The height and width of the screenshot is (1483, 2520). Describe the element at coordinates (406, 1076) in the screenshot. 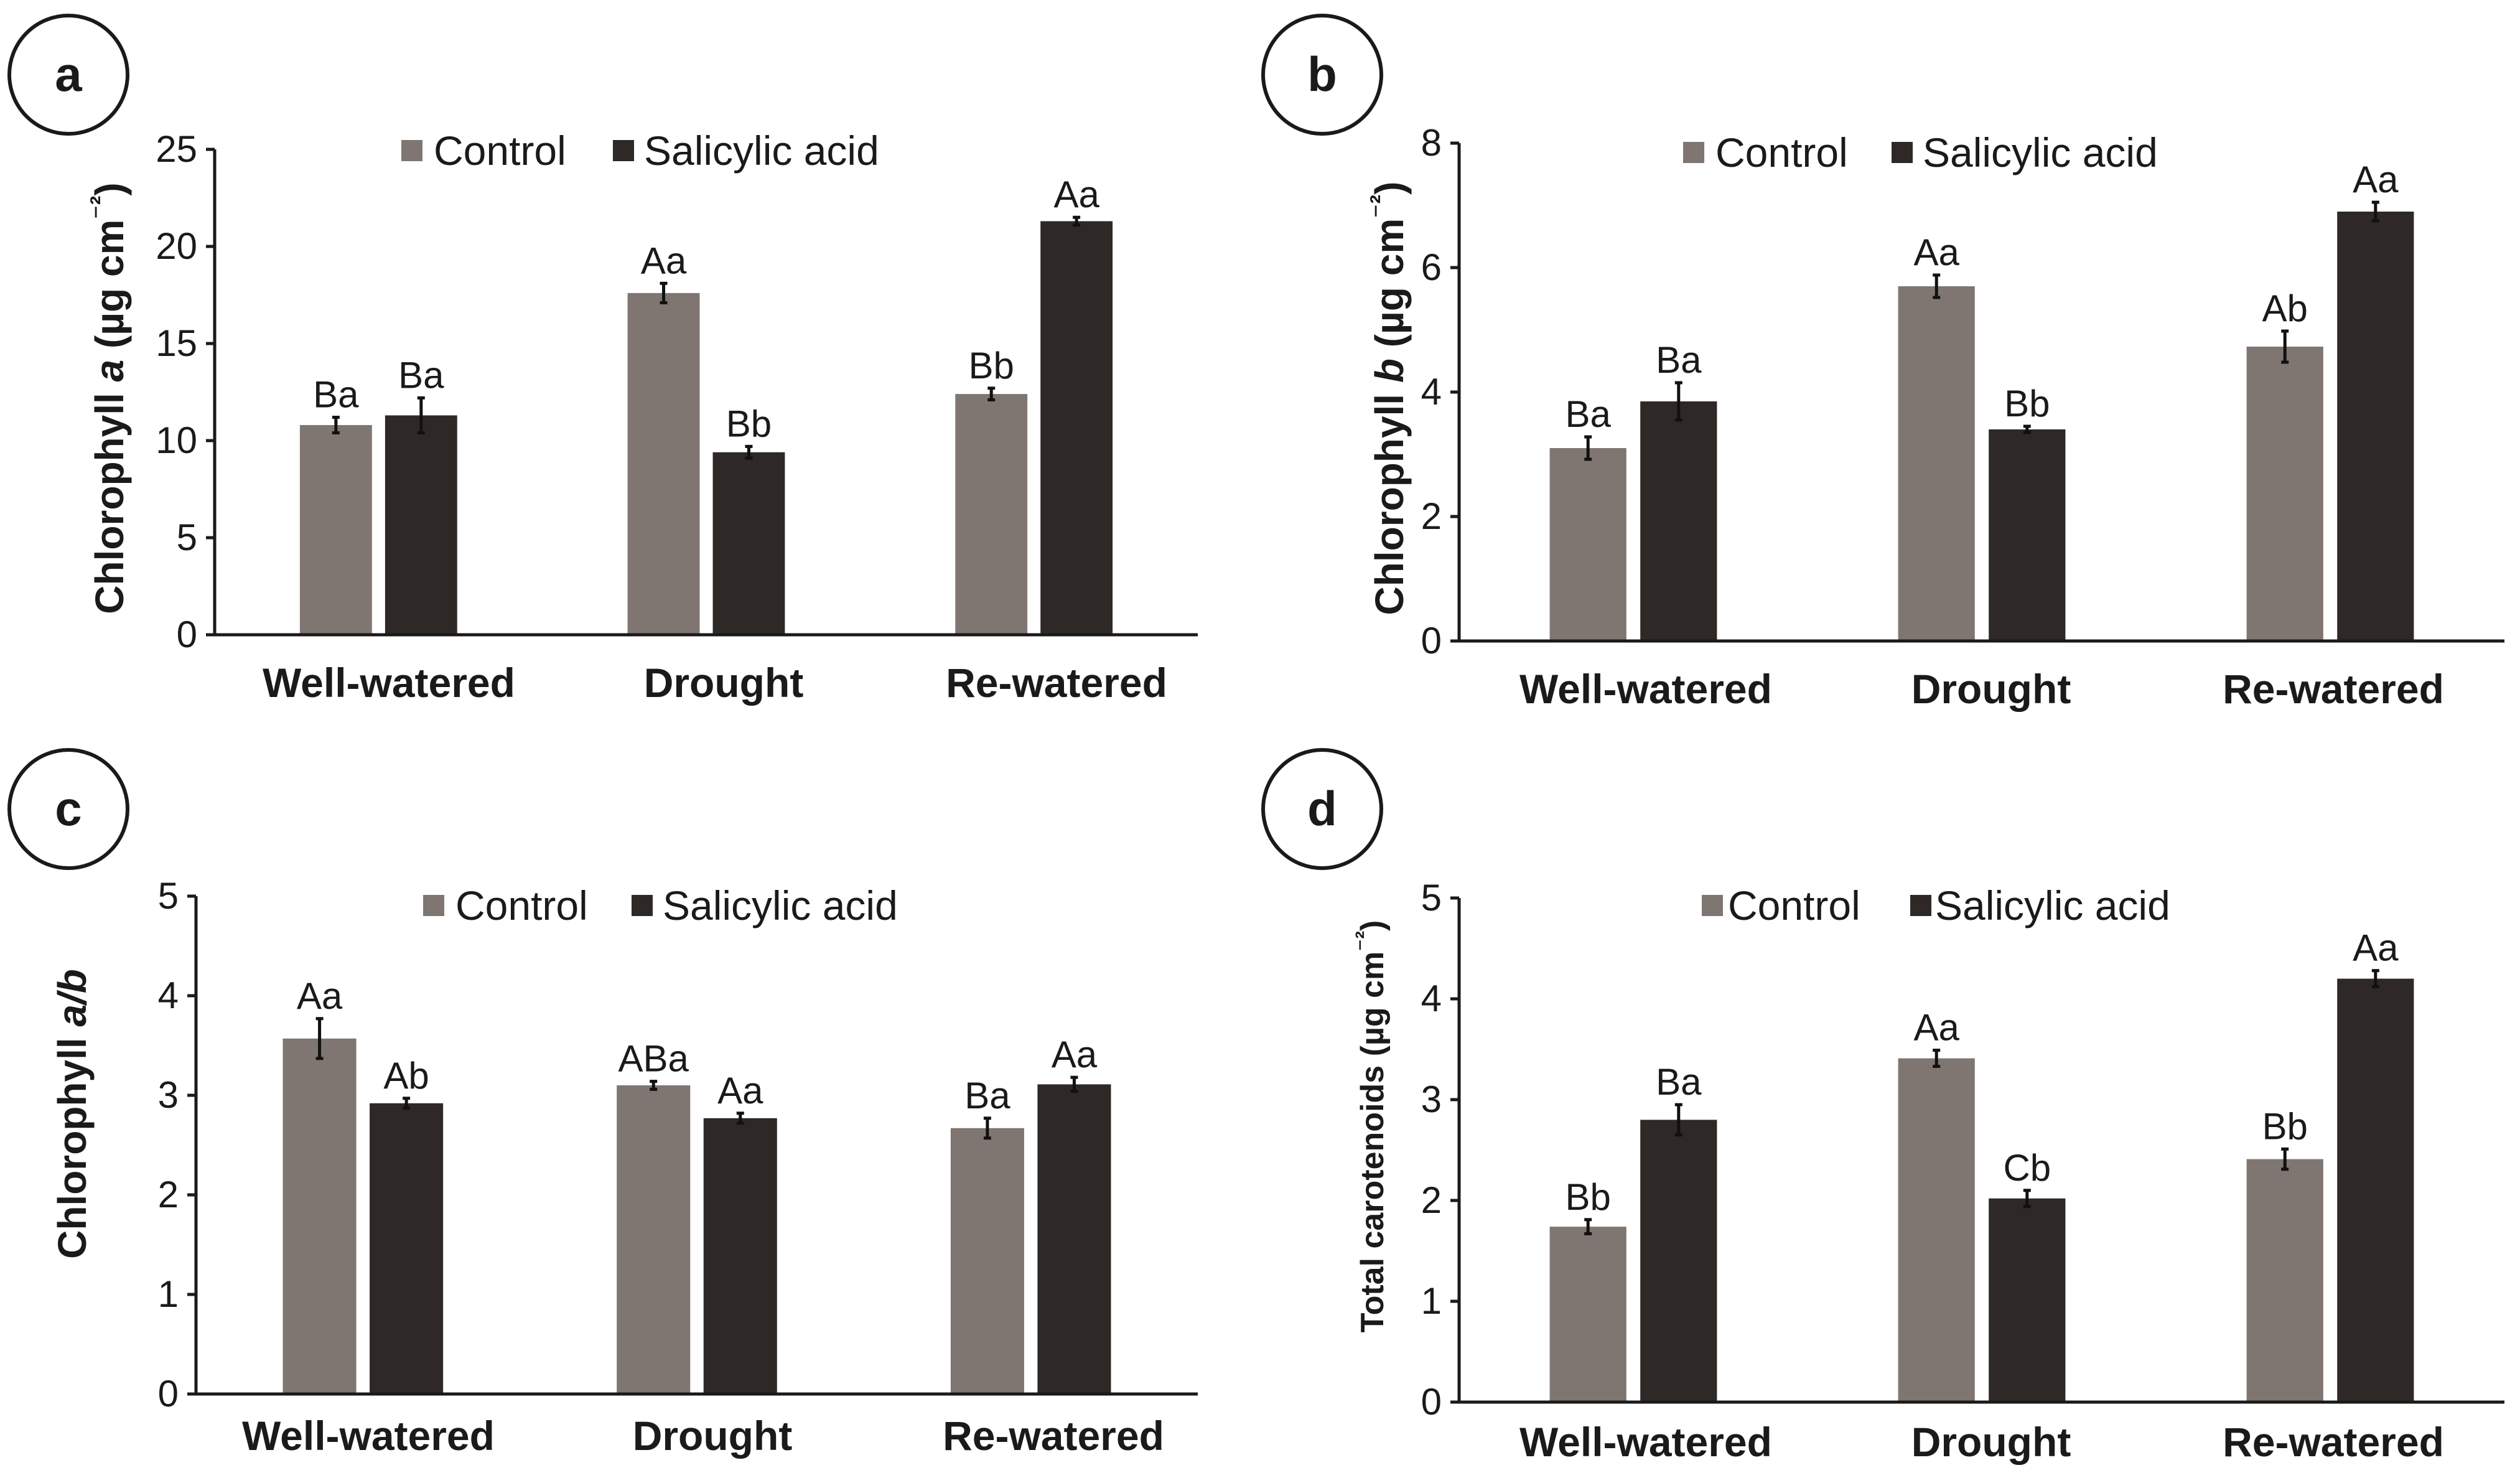

I see `significance-label: Ab` at that location.